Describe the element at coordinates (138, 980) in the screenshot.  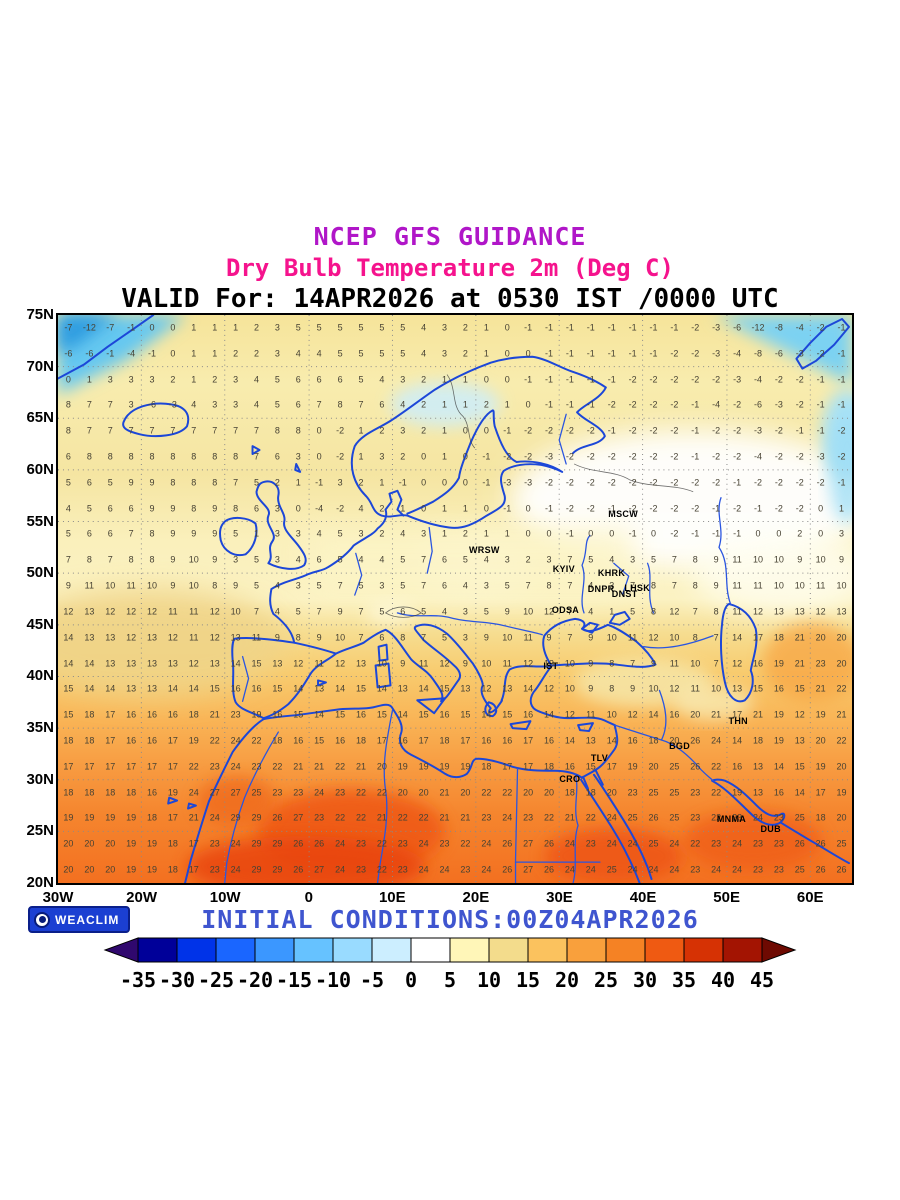
I see `colorbar-tick: -35` at that location.